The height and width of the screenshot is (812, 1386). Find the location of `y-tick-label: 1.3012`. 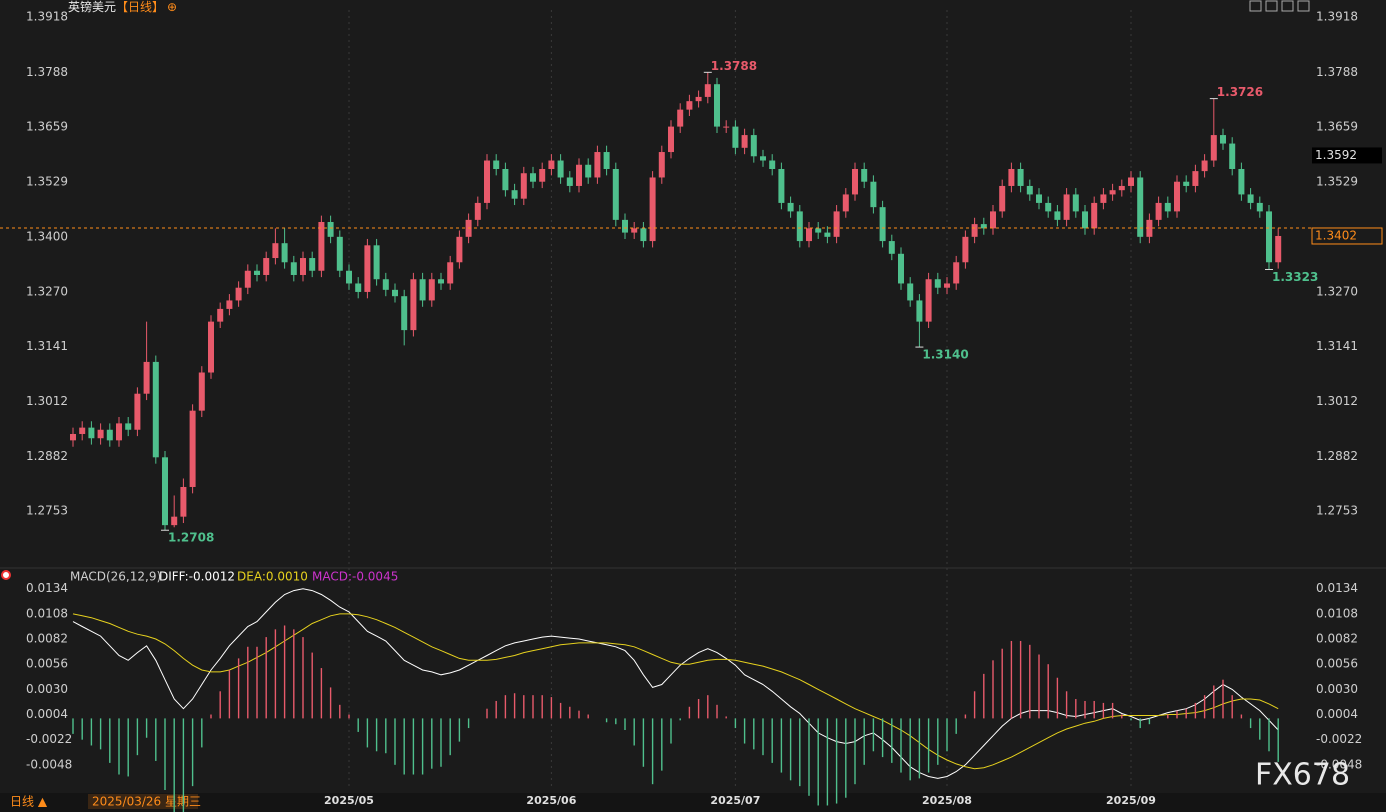

y-tick-label: 1.3012 is located at coordinates (47, 401).